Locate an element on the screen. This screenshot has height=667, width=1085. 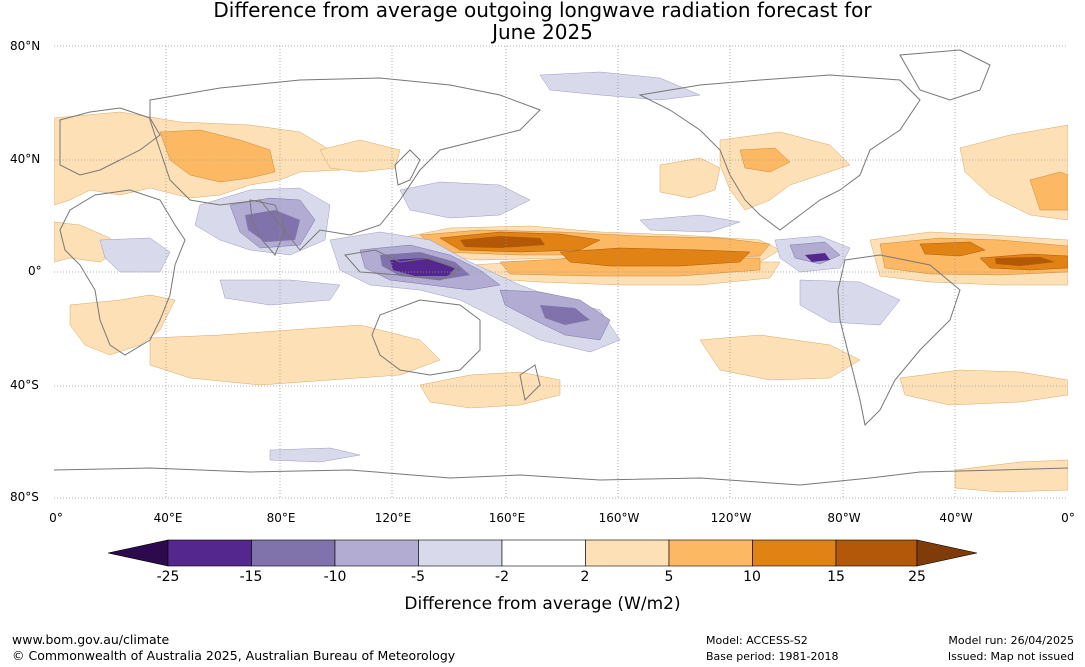
lon-label-80w: 80°W is located at coordinates (844, 518).